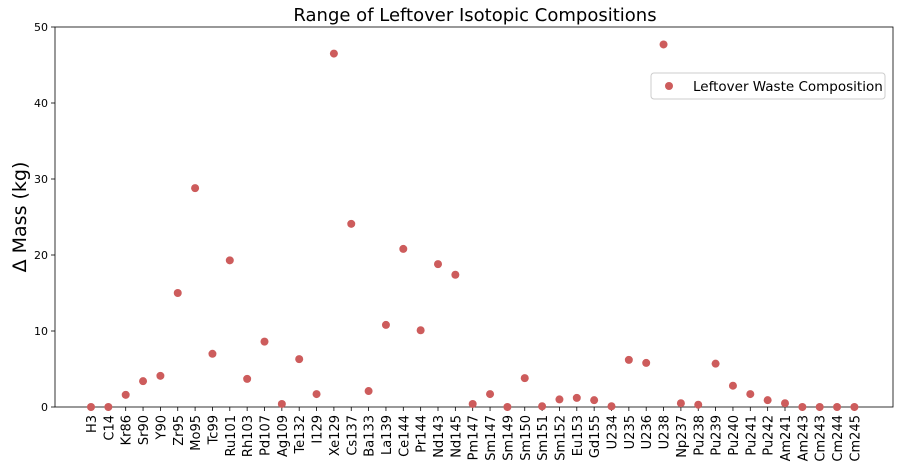  What do you see at coordinates (41, 331) in the screenshot?
I see `y-tick-label: 10` at bounding box center [41, 331].